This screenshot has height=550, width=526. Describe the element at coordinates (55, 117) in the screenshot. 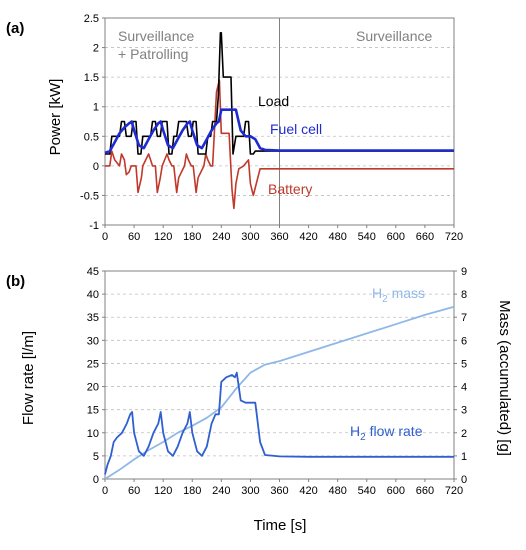

I see `panel-a-y-axis-label: Power [kW]` at that location.